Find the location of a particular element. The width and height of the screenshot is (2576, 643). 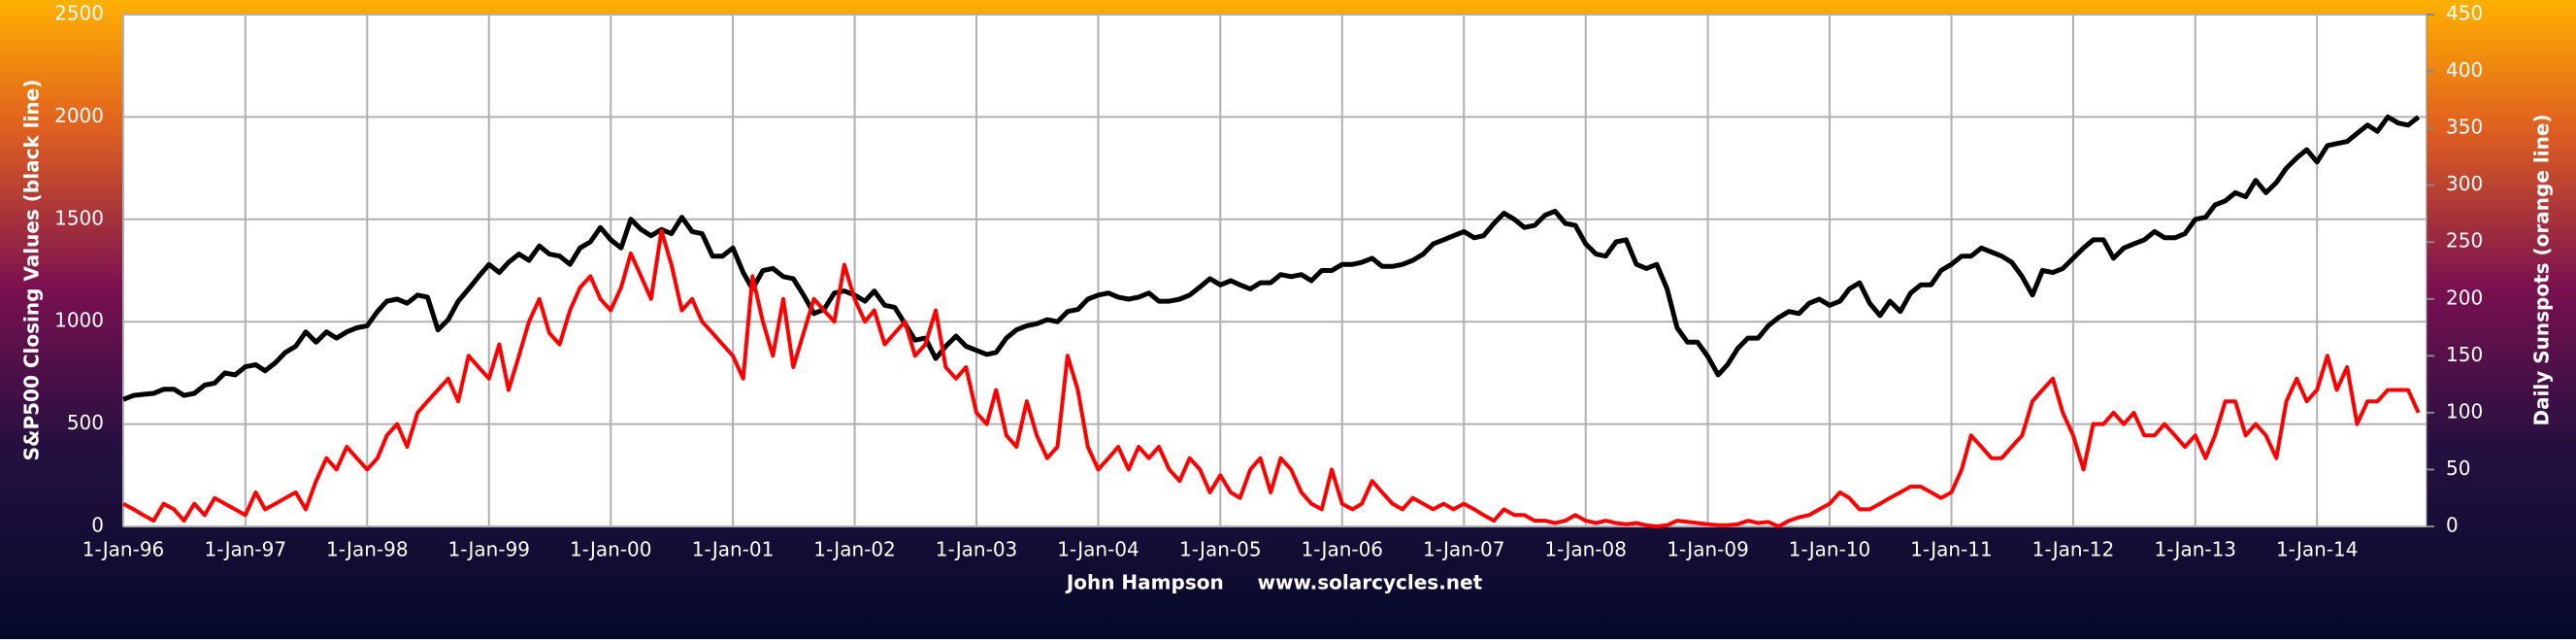

y2-tick-label: 150 is located at coordinates (2464, 354).